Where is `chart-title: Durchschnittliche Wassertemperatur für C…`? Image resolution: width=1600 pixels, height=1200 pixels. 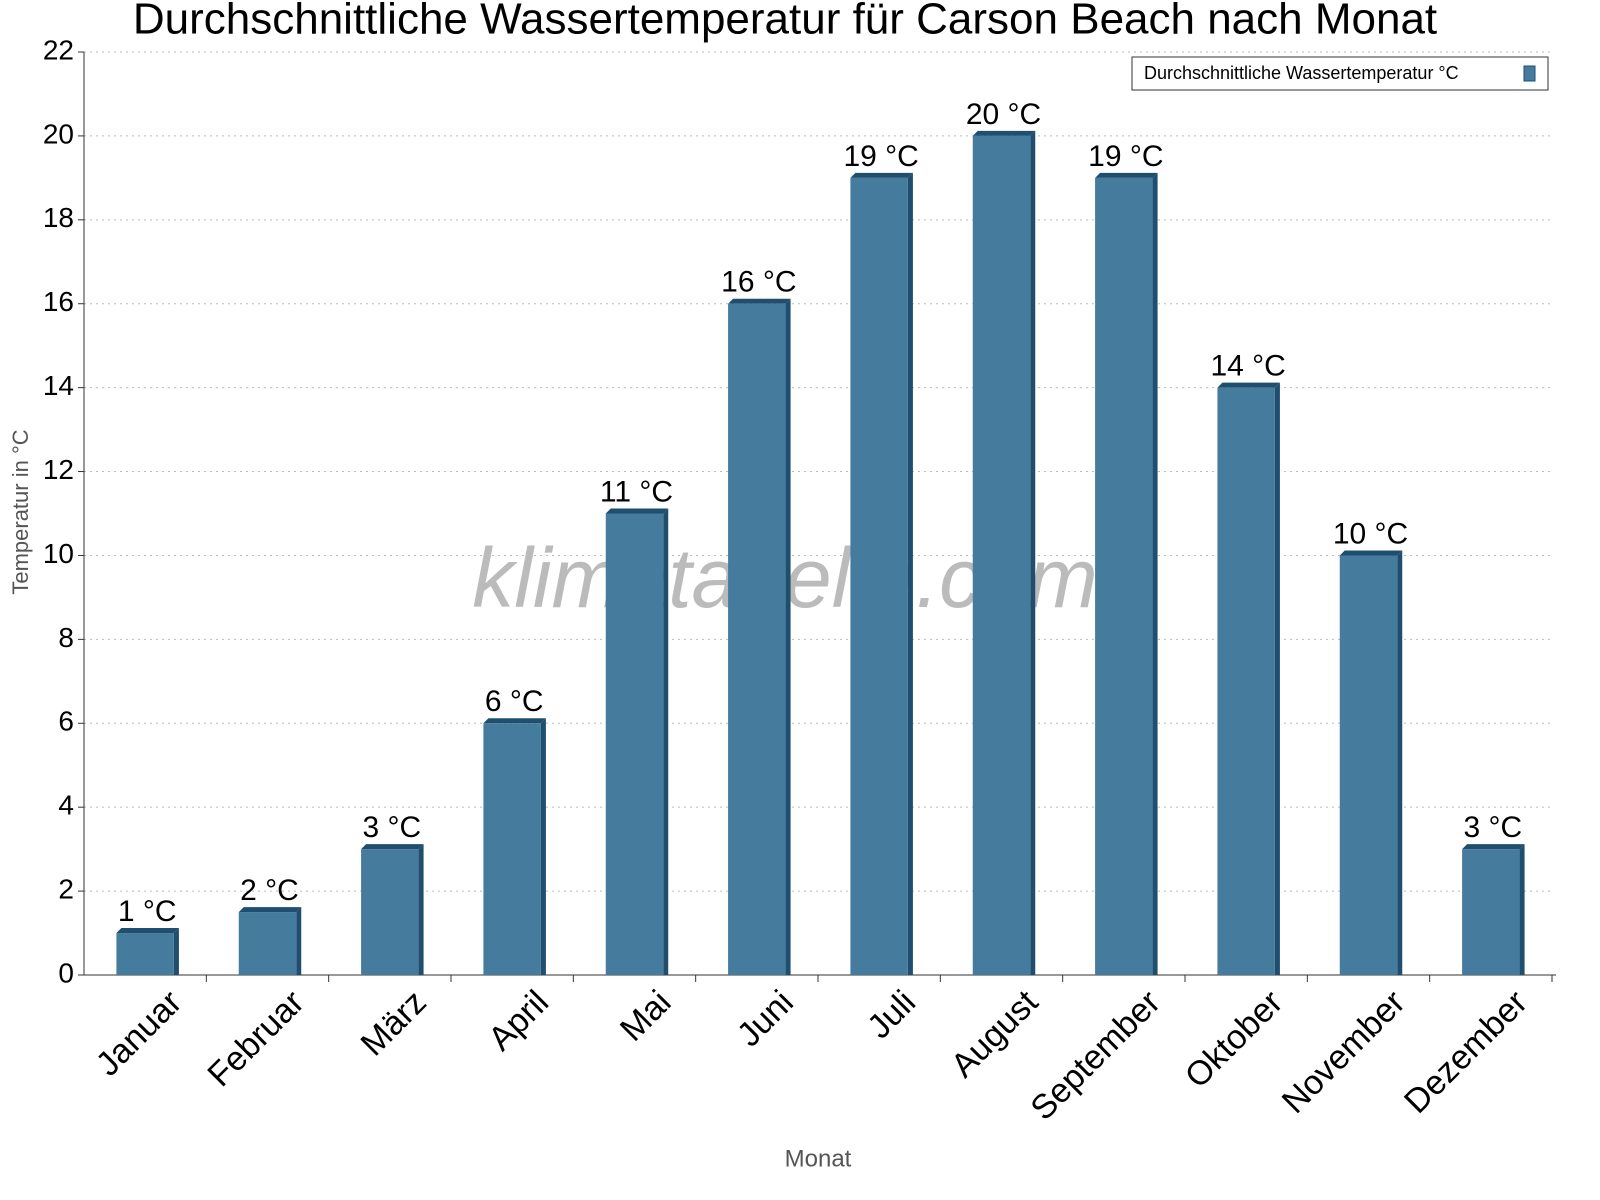
chart-title: Durchschnittliche Wassertemperatur für C… is located at coordinates (785, 22).